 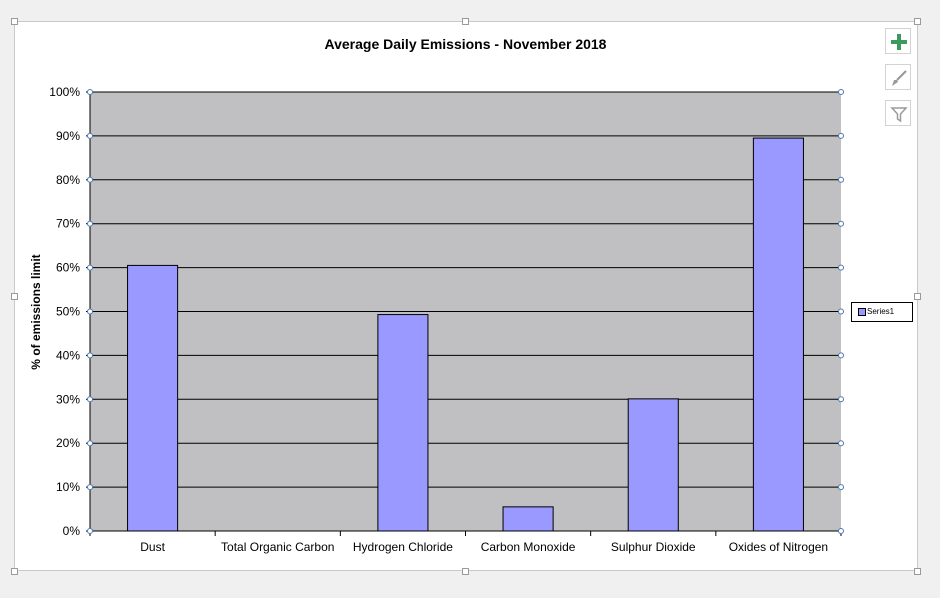 I want to click on resize-handle-bottom, so click(x=465, y=571).